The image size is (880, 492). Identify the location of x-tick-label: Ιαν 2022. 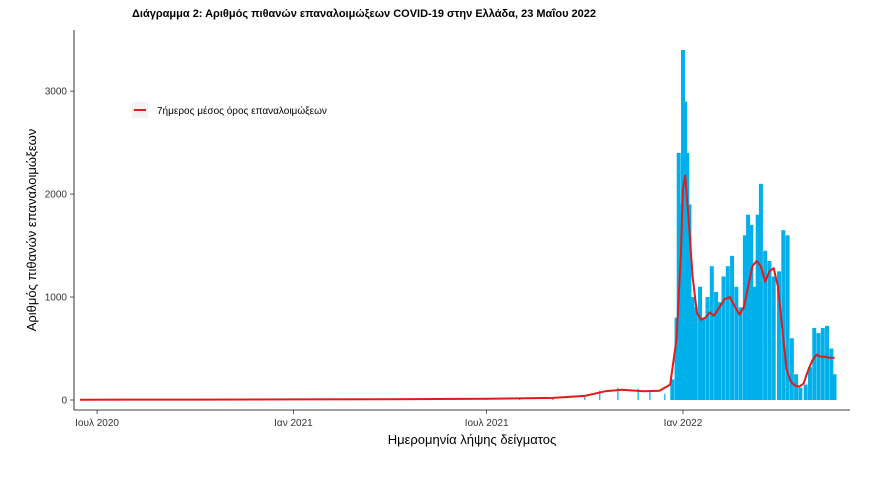
(683, 423).